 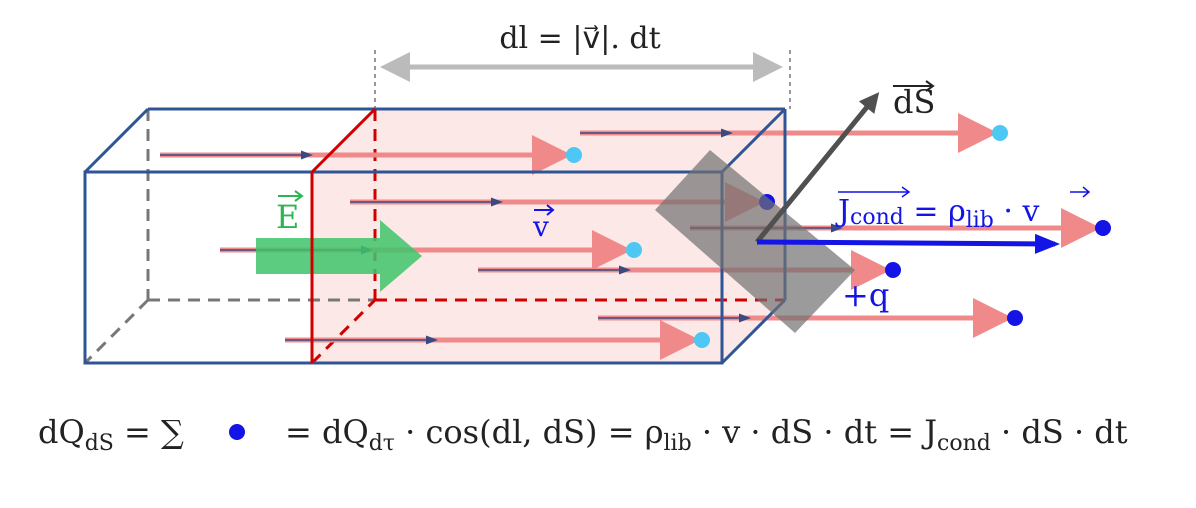 What do you see at coordinates (937, 213) in the screenshot?
I see `j-label: Jcond = ρlib · v` at bounding box center [937, 213].